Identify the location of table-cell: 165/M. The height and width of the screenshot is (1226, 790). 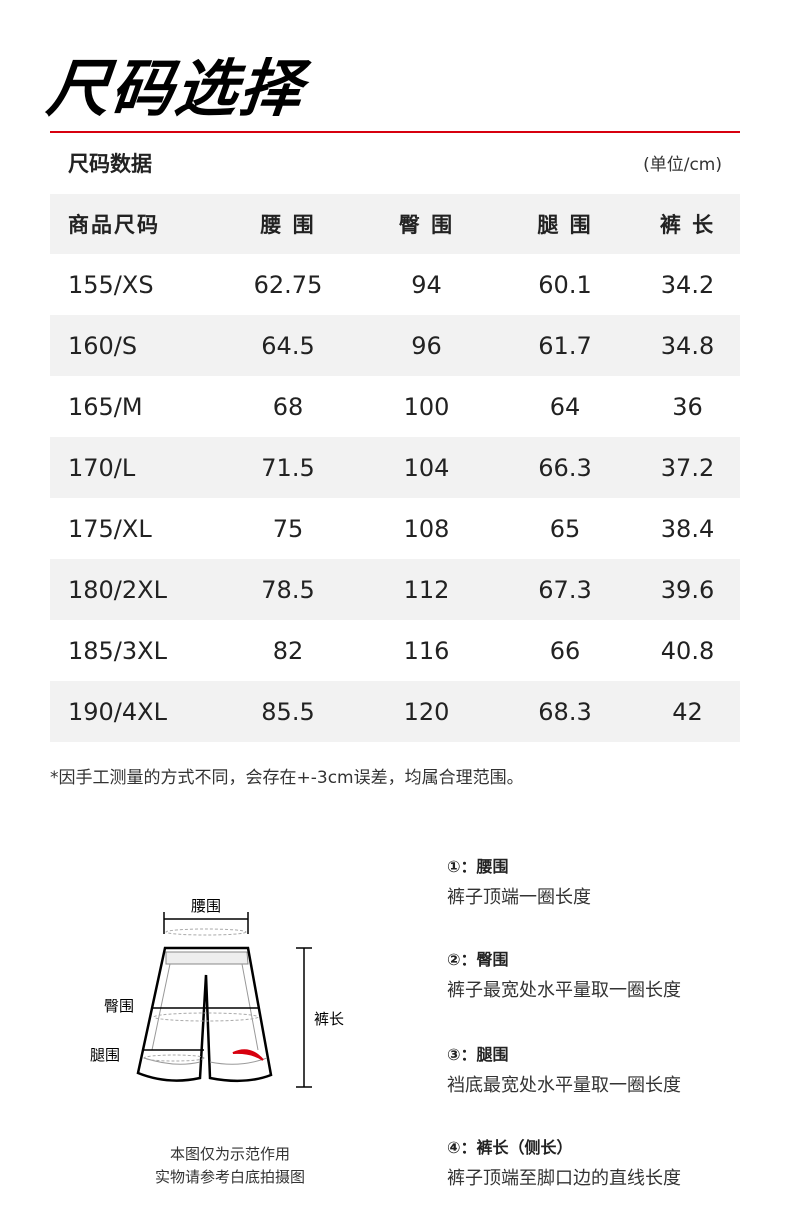
(105, 406).